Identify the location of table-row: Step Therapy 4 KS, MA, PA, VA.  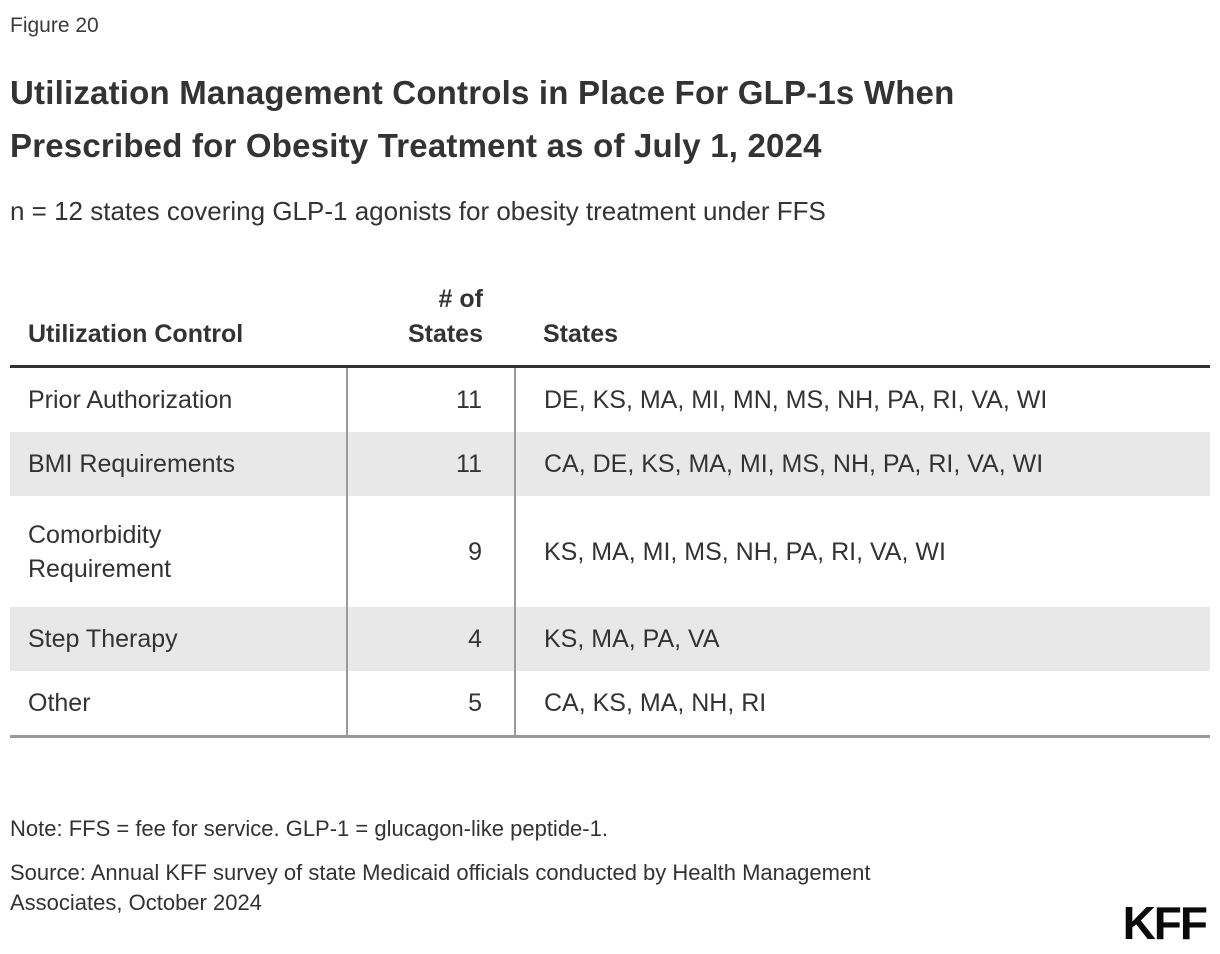
(610, 639).